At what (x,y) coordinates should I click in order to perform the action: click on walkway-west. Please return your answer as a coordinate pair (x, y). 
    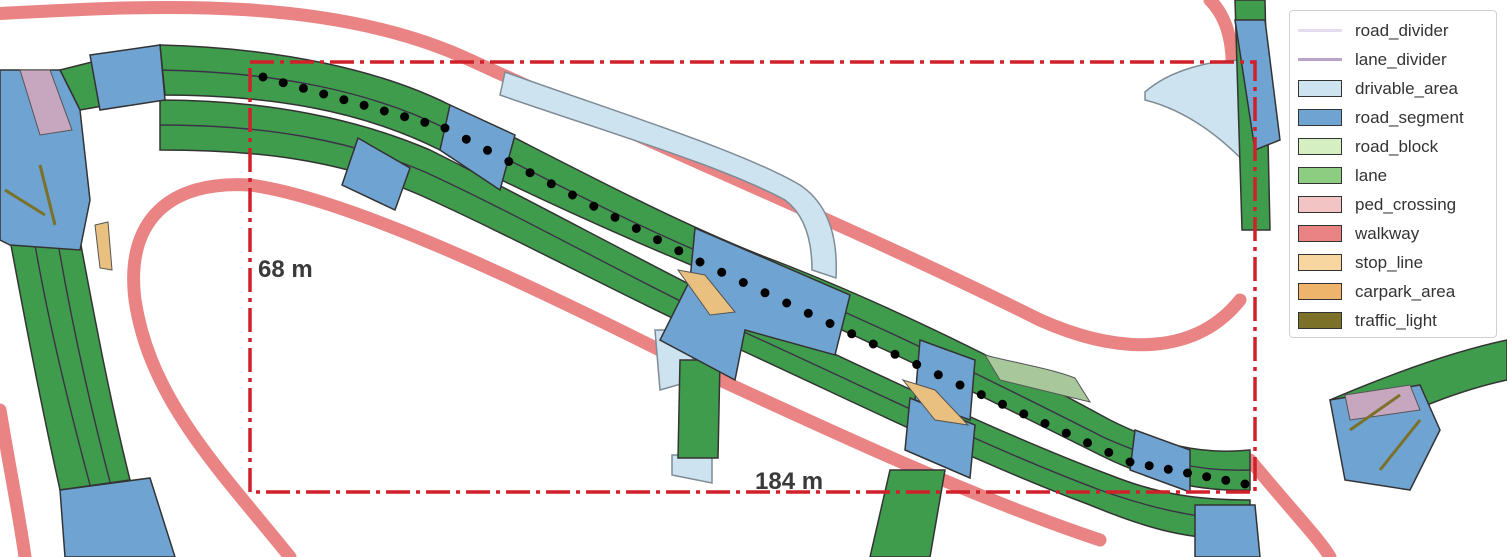
    Looking at the image, I should click on (16, 480).